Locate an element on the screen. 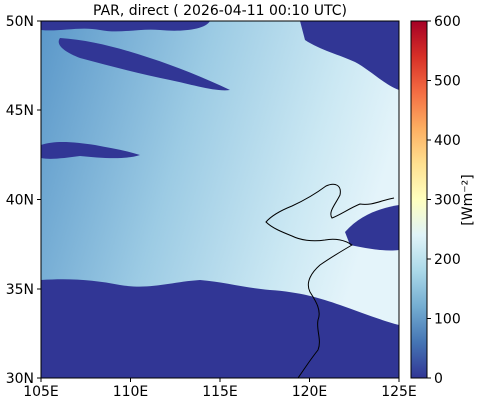 This screenshot has width=480, height=404. colorbar-tick-label: 100 is located at coordinates (447, 320).